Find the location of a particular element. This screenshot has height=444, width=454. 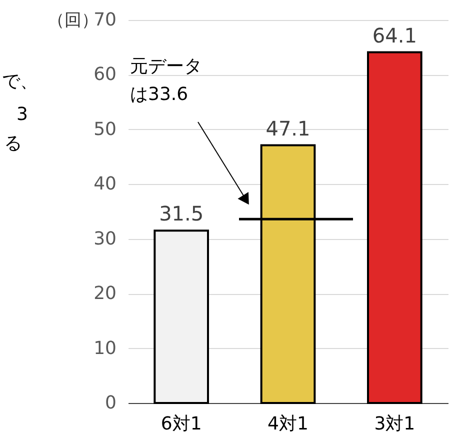

y-tick-label: 50 is located at coordinates (105, 129).